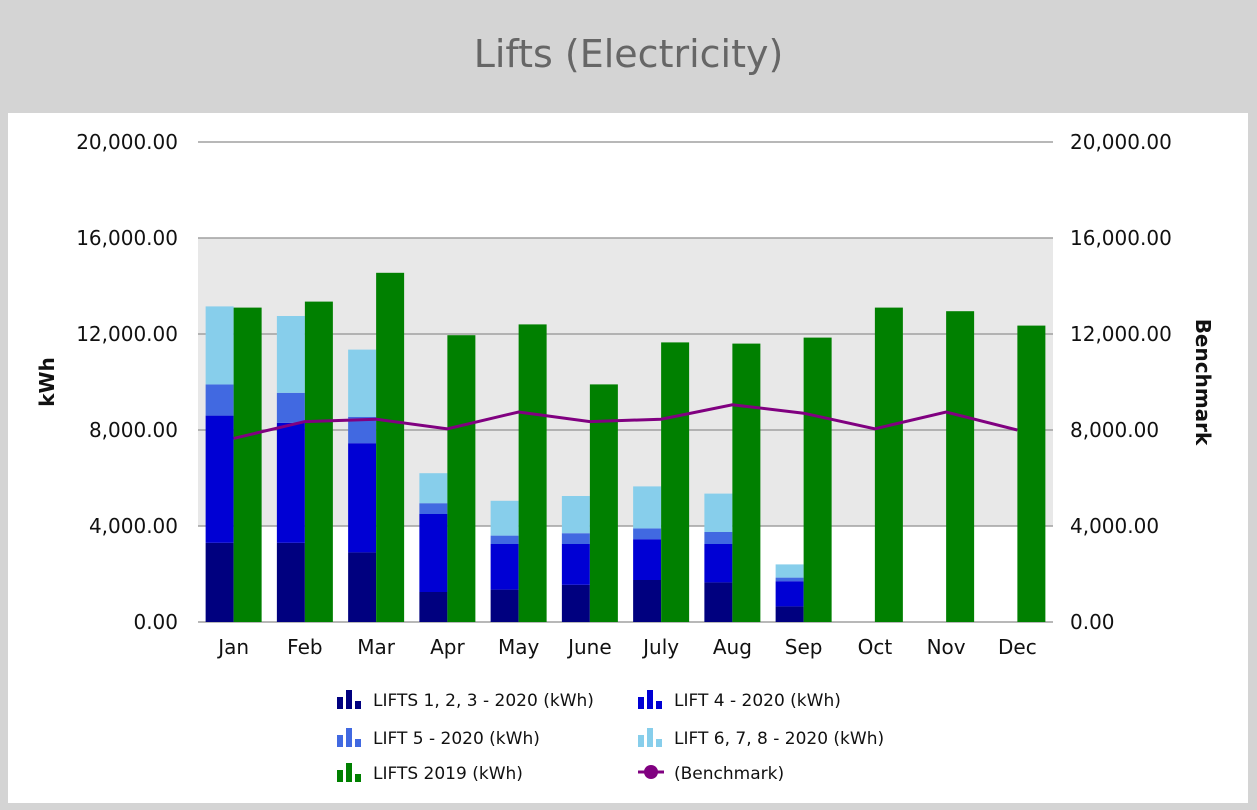  Describe the element at coordinates (647, 559) in the screenshot. I see `bar-lift-4-2020-kwh--july` at that location.